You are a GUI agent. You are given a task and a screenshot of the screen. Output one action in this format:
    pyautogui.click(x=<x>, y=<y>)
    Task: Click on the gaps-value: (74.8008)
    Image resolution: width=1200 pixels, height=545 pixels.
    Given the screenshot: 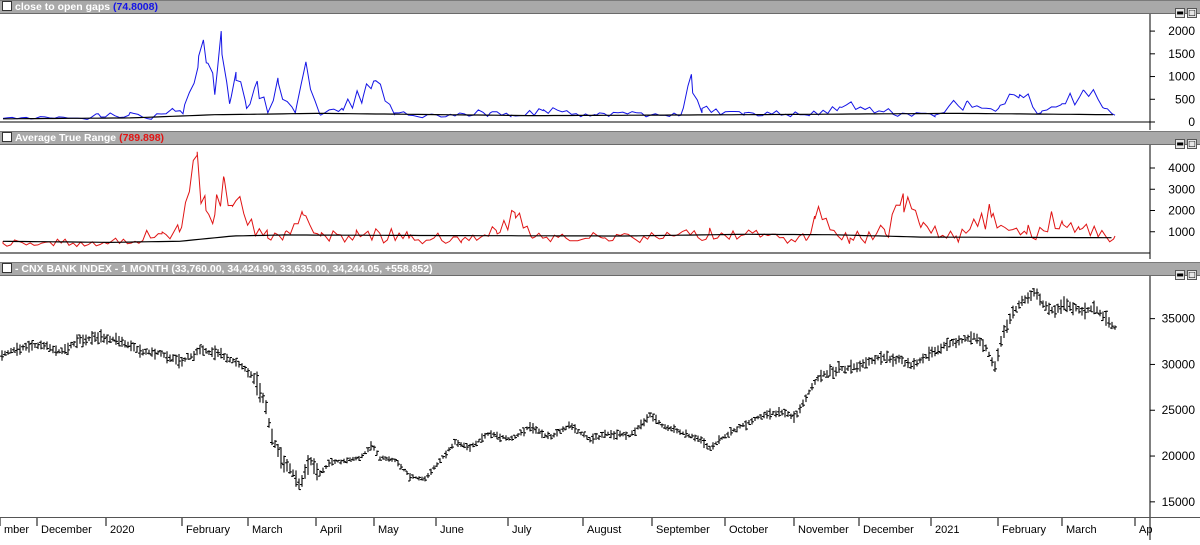 What is the action you would take?
    pyautogui.click(x=135, y=7)
    